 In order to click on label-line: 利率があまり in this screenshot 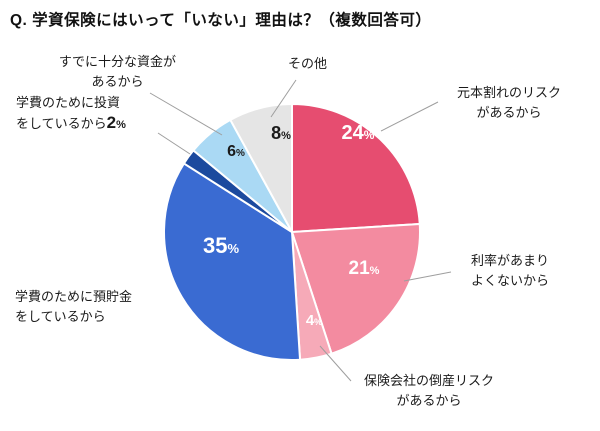, I will do `click(509, 260)`.